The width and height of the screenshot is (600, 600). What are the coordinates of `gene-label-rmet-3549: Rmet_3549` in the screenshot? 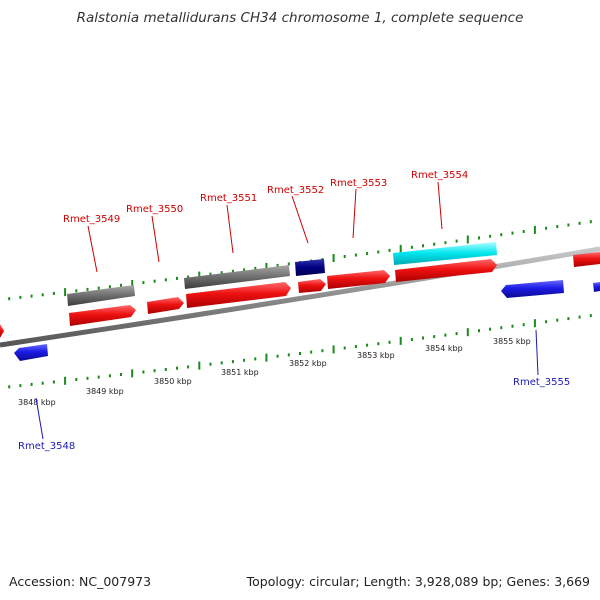 It's located at (91, 219).